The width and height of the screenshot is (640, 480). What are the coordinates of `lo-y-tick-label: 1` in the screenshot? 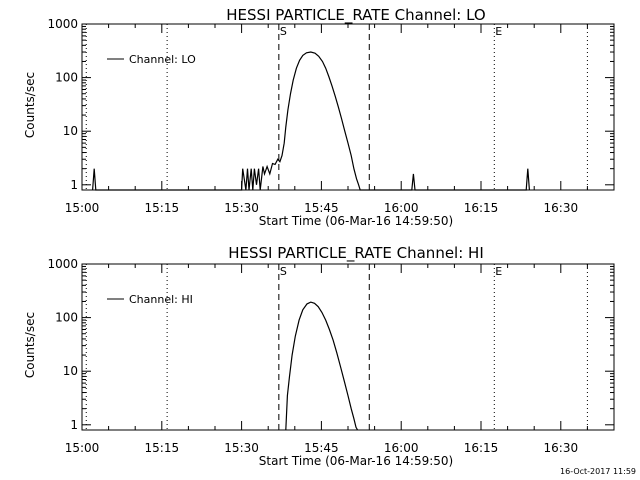 It's located at (74, 185).